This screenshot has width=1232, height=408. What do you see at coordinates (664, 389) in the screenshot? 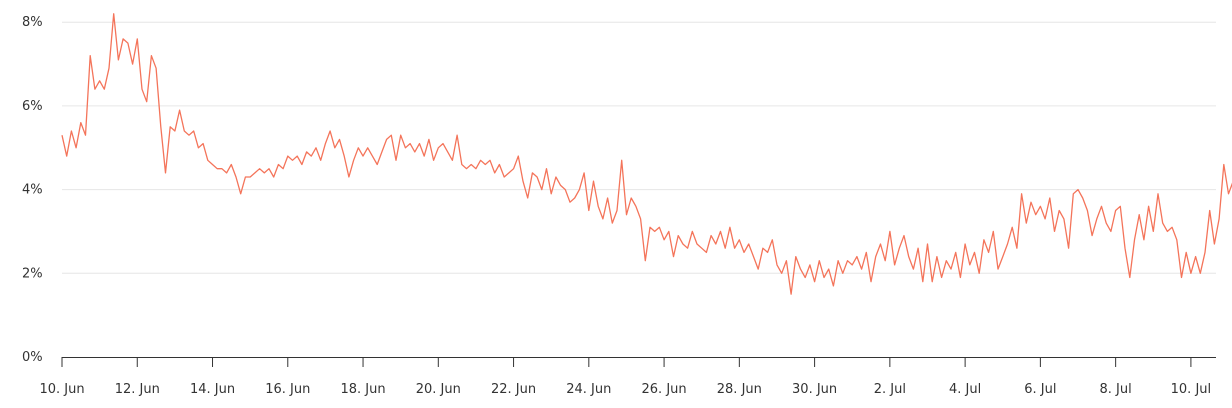
I see `x-tick-label: 26. Jun` at bounding box center [664, 389].